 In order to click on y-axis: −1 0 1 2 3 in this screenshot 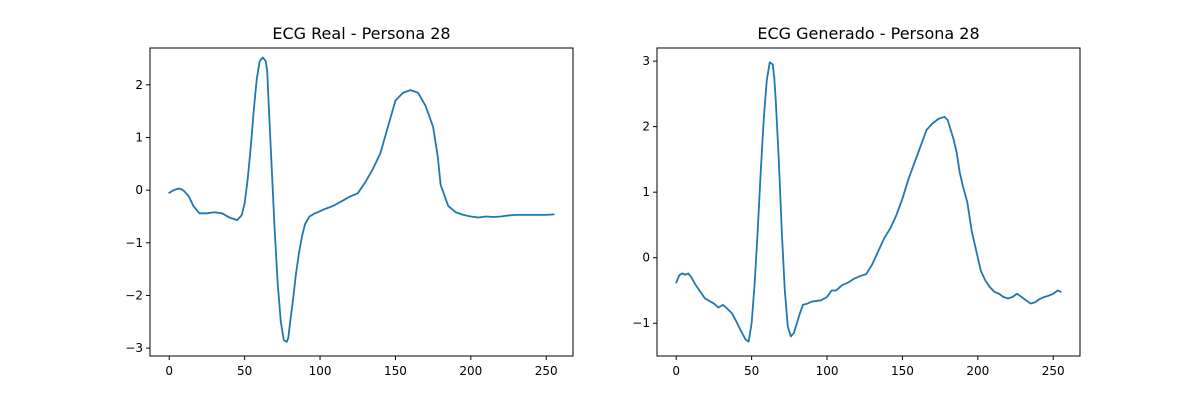, I will do `click(644, 192)`.